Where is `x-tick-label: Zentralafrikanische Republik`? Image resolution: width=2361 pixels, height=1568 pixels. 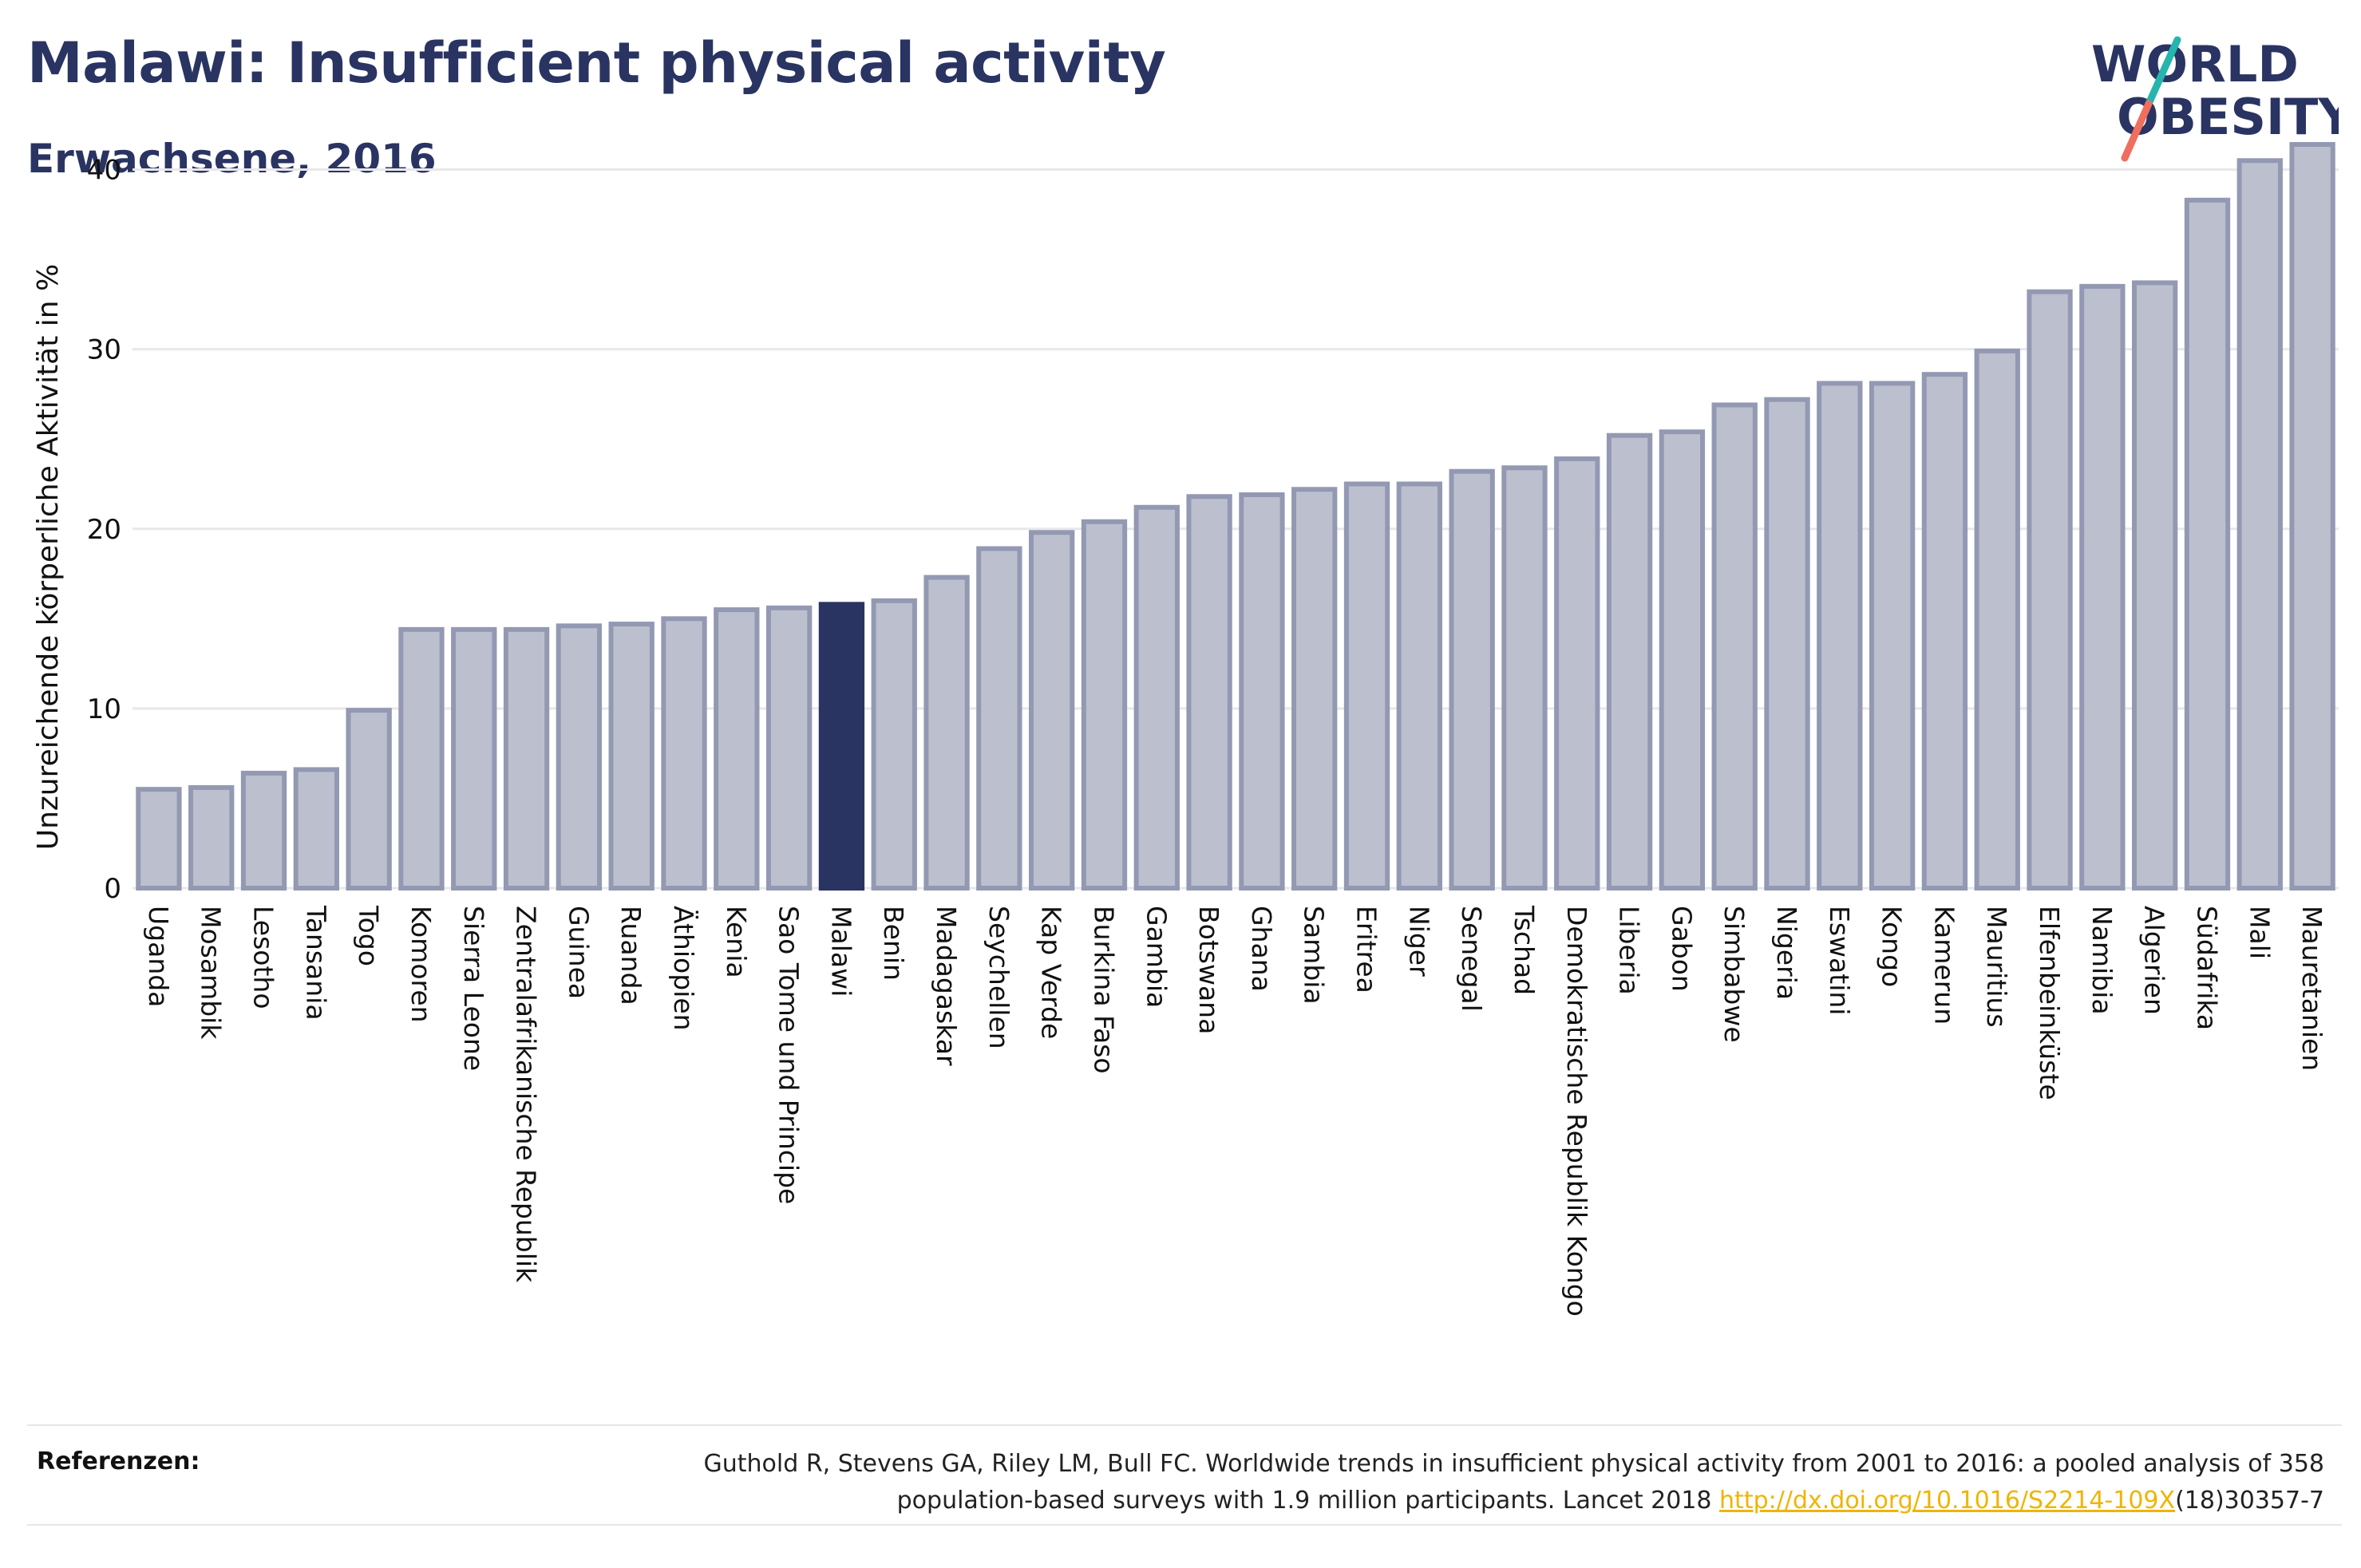
x-tick-label: Zentralafrikanische Republik is located at coordinates (526, 1094).